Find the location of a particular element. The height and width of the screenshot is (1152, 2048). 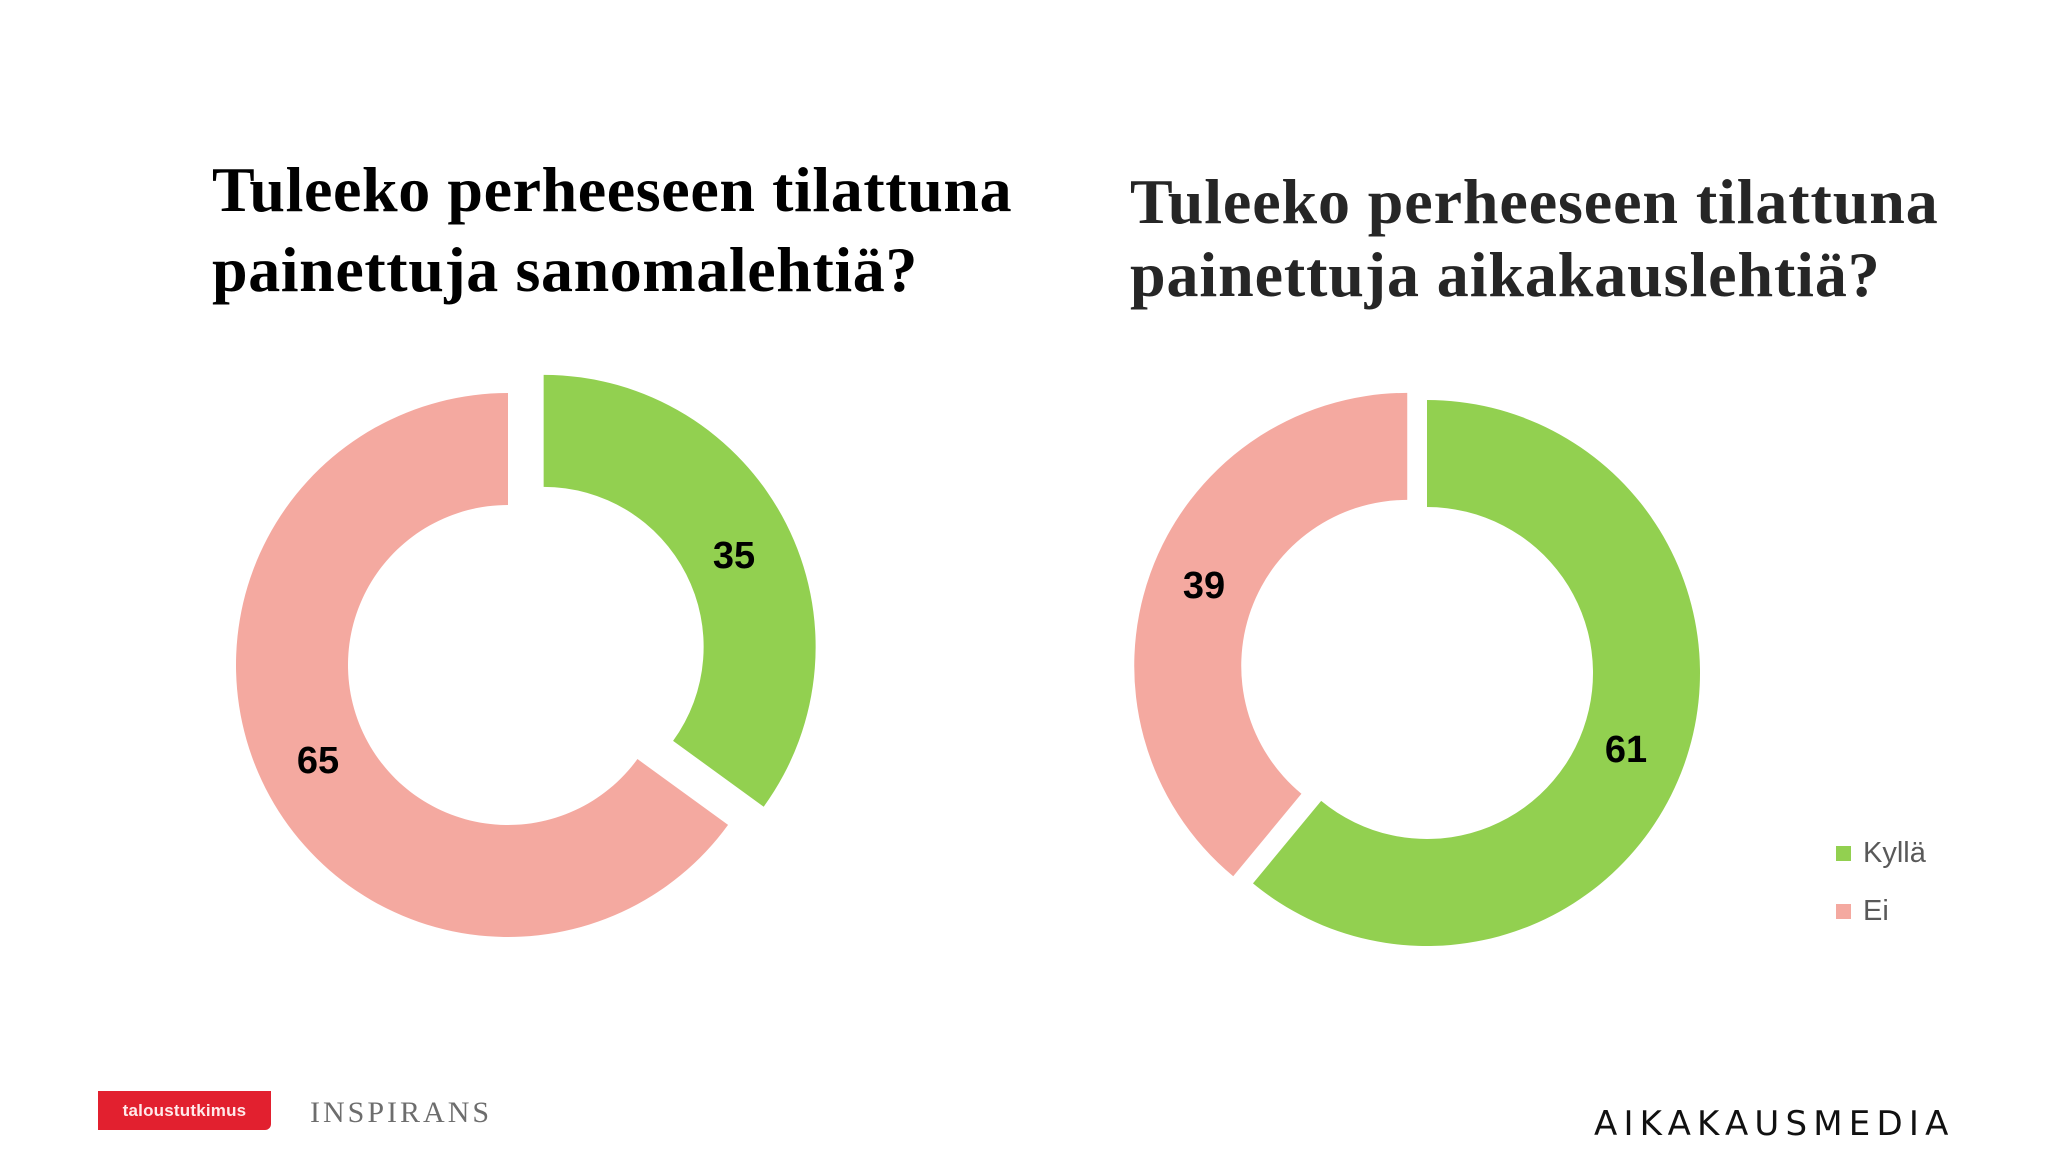

legend-item-ei: Ei is located at coordinates (1881, 911).